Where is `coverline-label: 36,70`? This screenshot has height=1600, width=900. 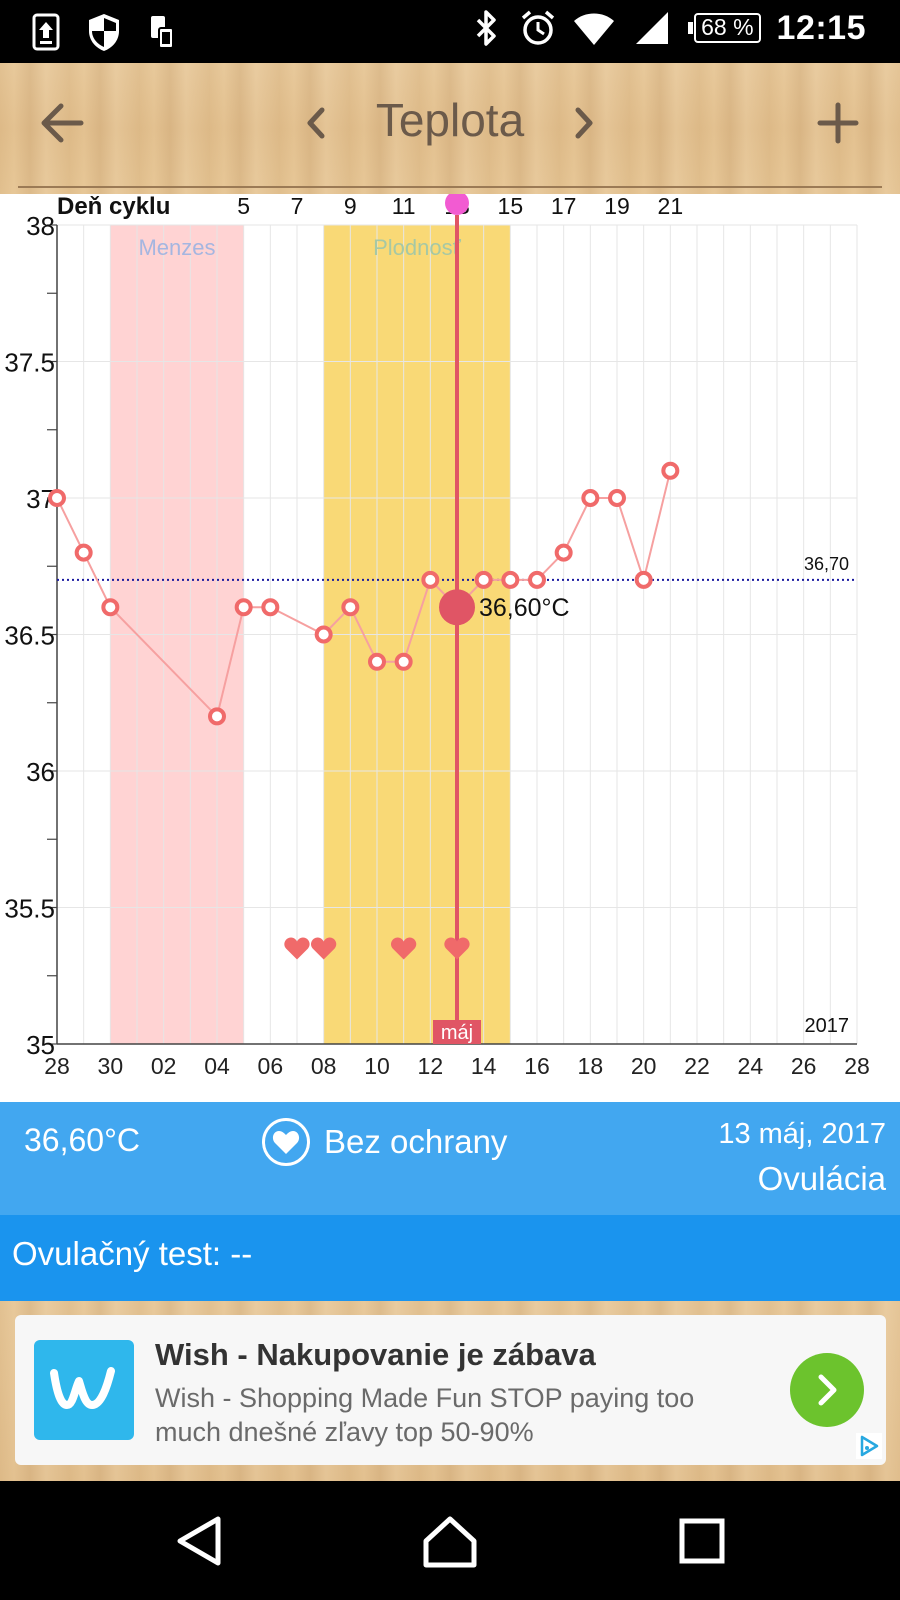
coverline-label: 36,70 is located at coordinates (826, 564).